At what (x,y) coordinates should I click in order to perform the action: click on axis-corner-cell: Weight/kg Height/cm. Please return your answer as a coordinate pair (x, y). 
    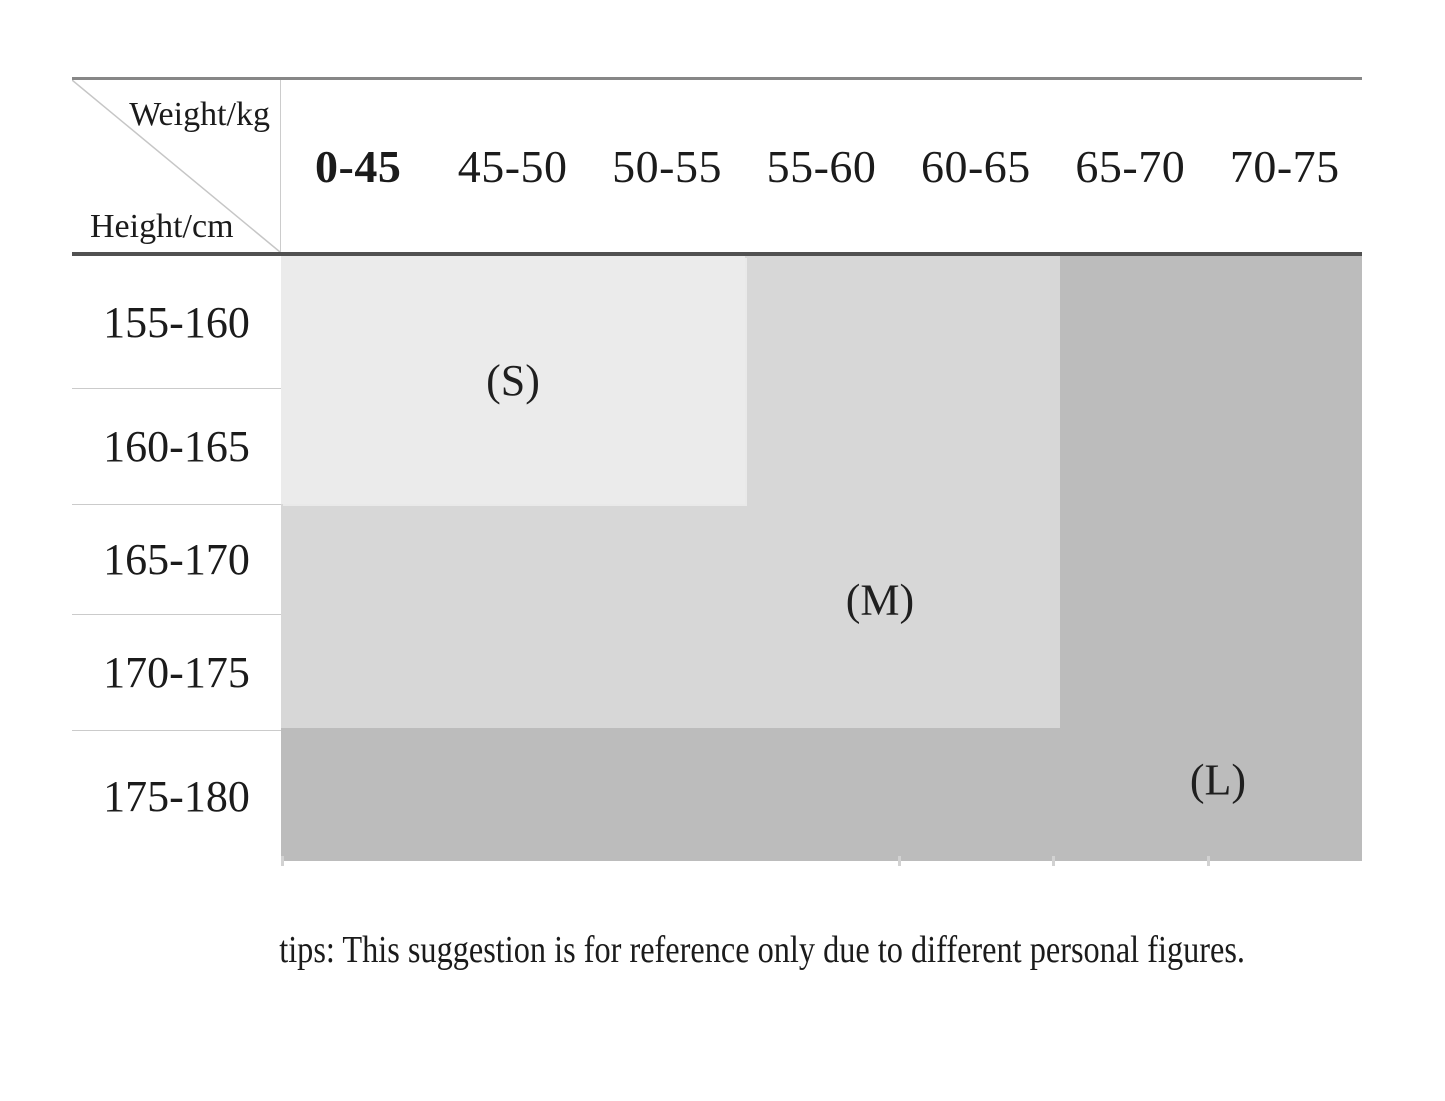
    Looking at the image, I should click on (176, 166).